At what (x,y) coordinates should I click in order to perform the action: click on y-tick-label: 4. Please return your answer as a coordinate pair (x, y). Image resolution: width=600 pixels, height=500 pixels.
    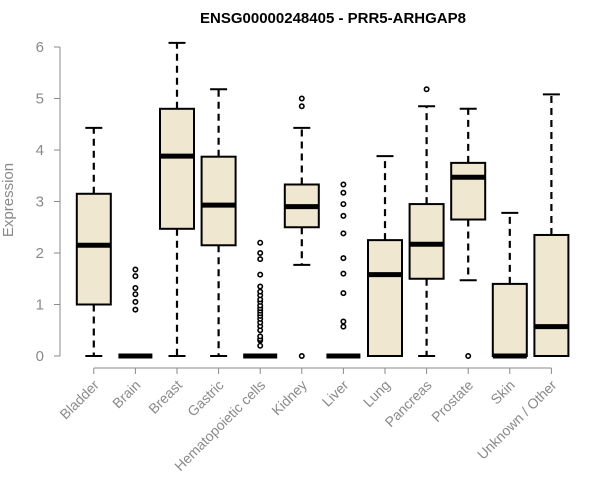
    Looking at the image, I should click on (40, 150).